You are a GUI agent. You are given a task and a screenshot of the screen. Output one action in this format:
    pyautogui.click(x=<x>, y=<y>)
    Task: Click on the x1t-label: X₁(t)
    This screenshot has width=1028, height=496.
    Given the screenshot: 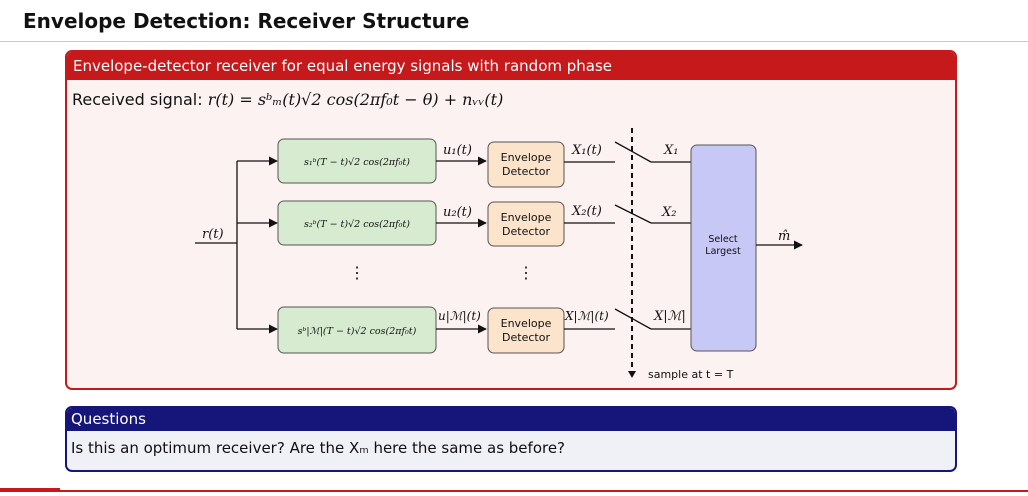 What is the action you would take?
    pyautogui.click(x=586, y=150)
    